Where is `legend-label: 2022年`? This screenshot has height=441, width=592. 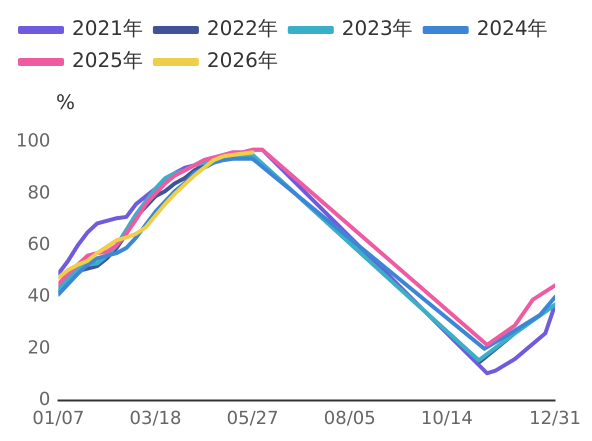
legend-label: 2022年 is located at coordinates (242, 28).